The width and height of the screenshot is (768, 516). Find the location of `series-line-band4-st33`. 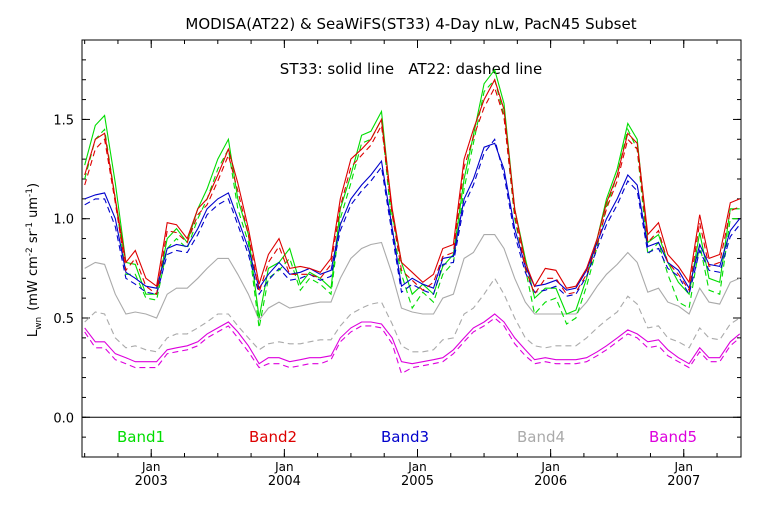

series-line-band4-st33 is located at coordinates (412, 278).